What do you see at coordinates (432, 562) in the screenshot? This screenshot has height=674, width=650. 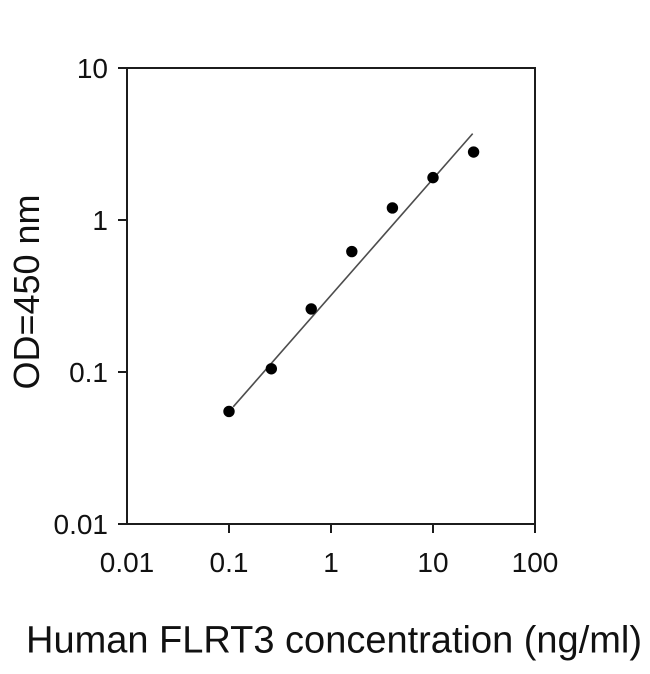 I see `x-tick-label: 10` at bounding box center [432, 562].